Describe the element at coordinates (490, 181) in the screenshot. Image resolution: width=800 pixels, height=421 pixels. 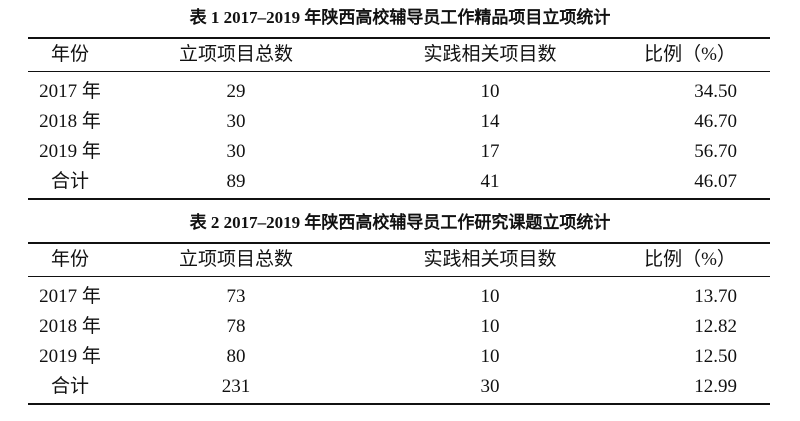
I see `cell: 41` at that location.